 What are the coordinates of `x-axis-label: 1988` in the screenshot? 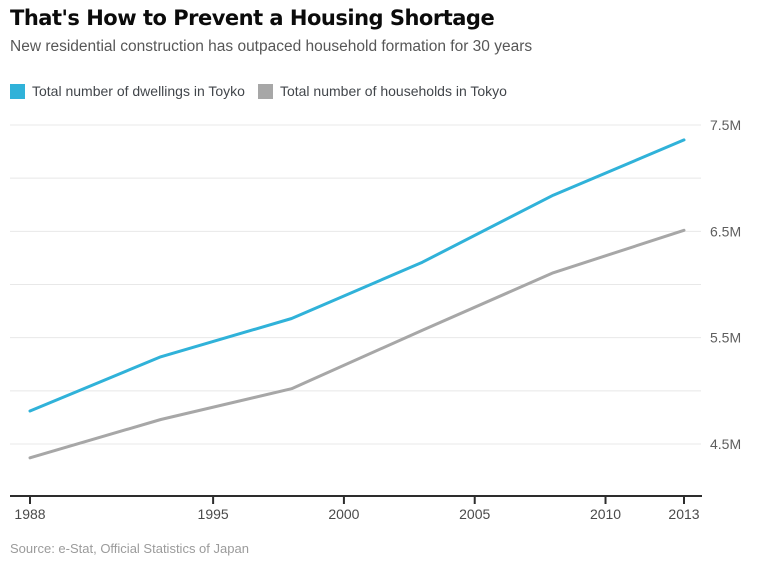 It's located at (29, 514).